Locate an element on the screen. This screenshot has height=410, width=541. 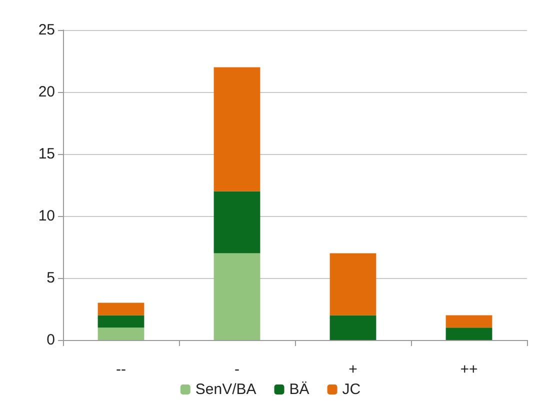
y-tick-label: 10 is located at coordinates (46, 216).